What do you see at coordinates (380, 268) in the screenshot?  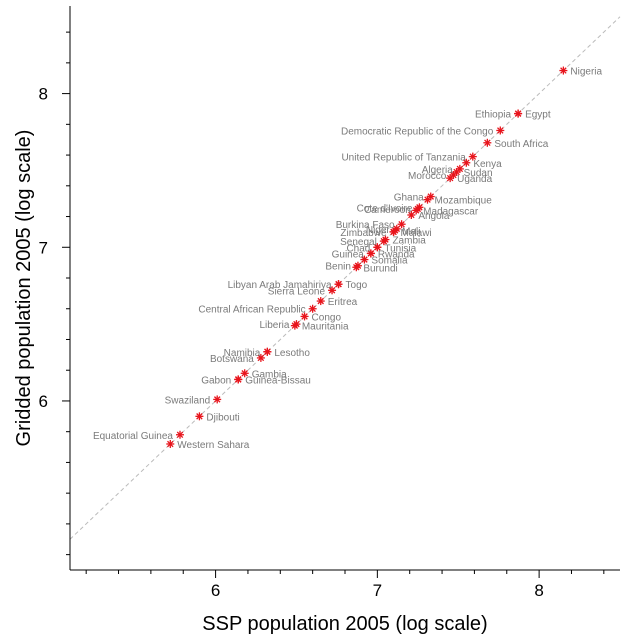 I see `point-label: Burundi` at bounding box center [380, 268].